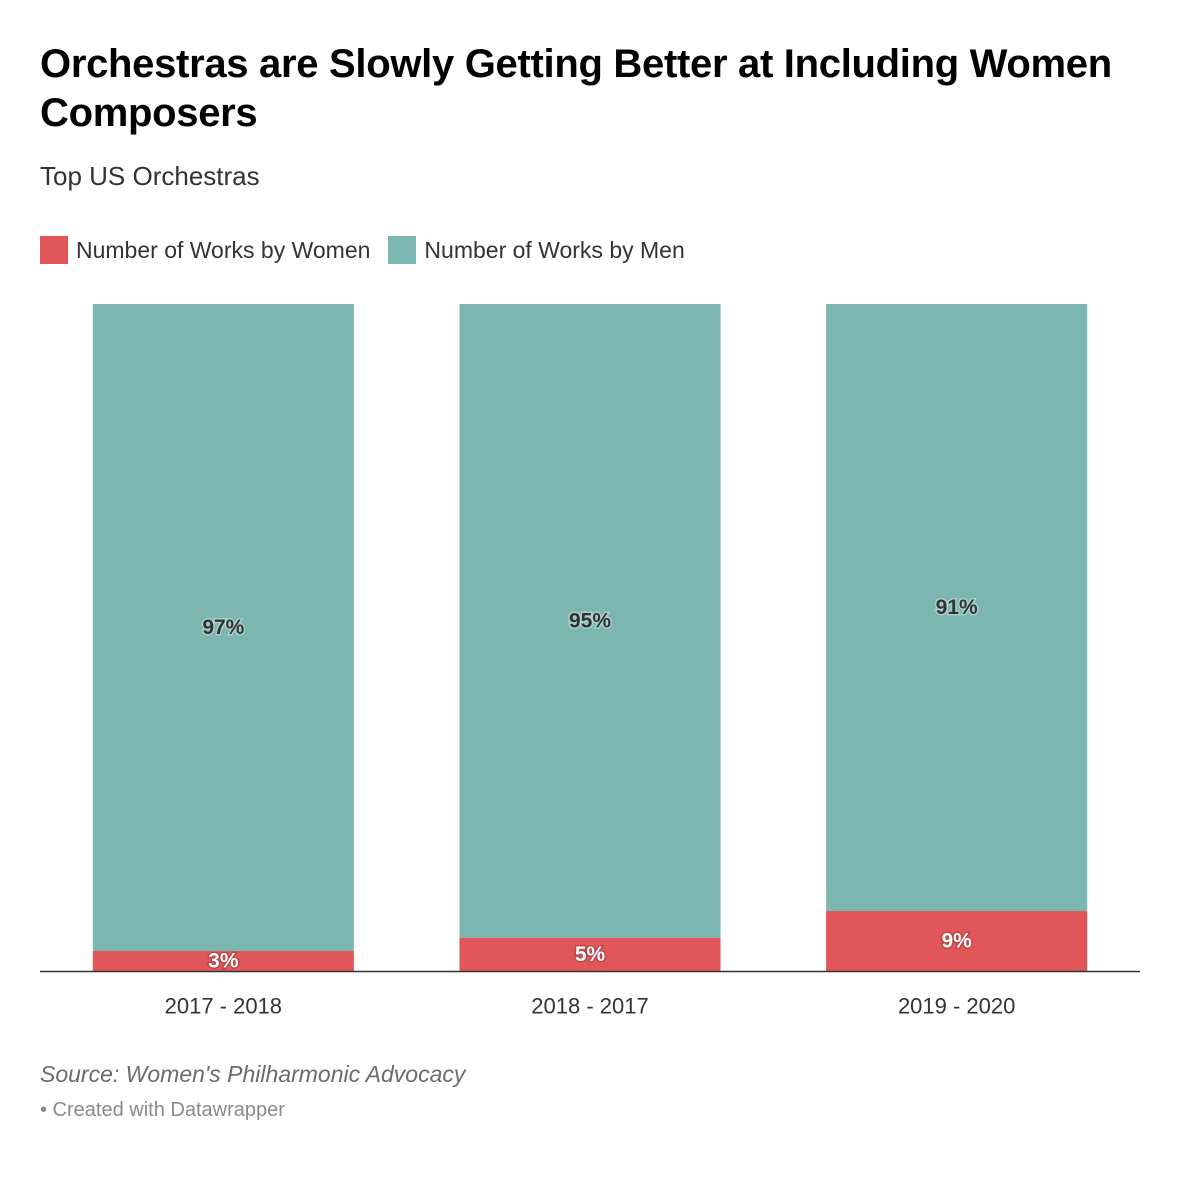  I want to click on data-label-men-3: 91%, so click(957, 607).